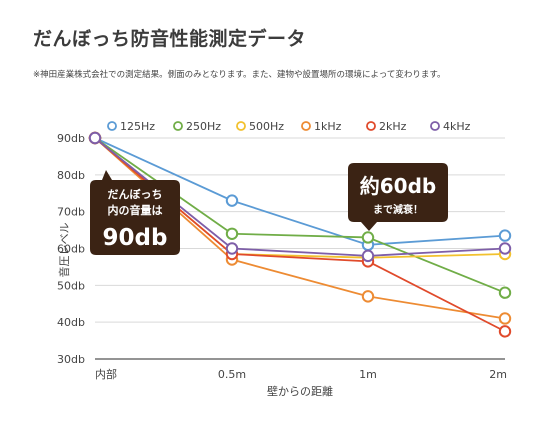 The height and width of the screenshot is (430, 545). I want to click on inside-callout-value: 90db, so click(135, 238).